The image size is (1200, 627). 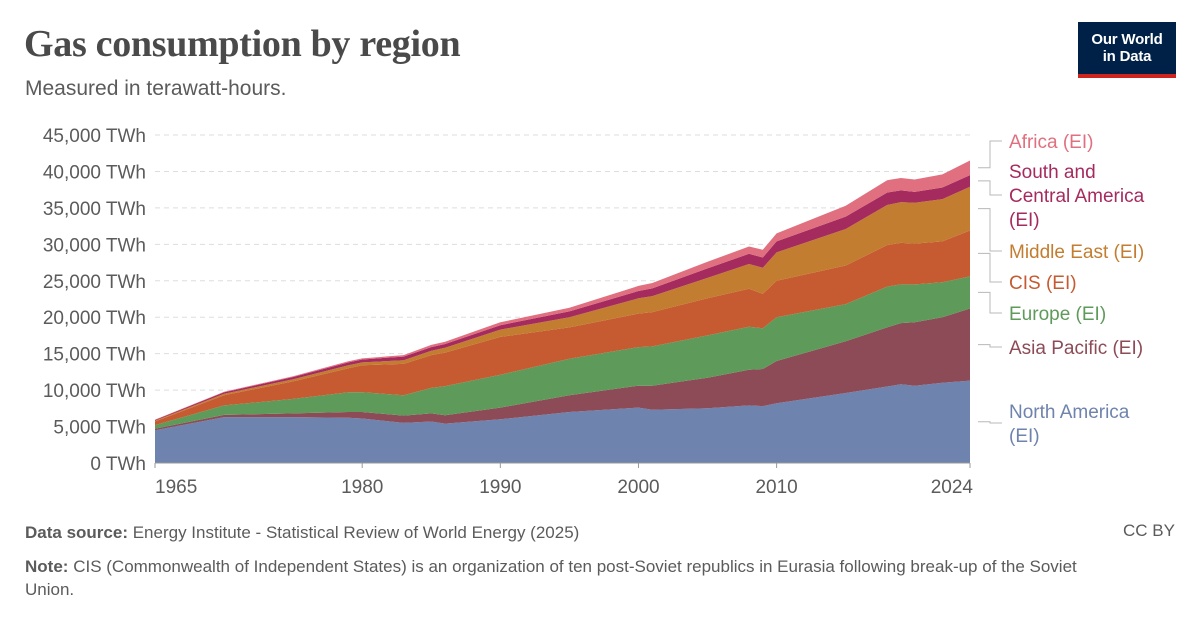 What do you see at coordinates (94, 355) in the screenshot?
I see `y-tick-label: 15,000 TWh` at bounding box center [94, 355].